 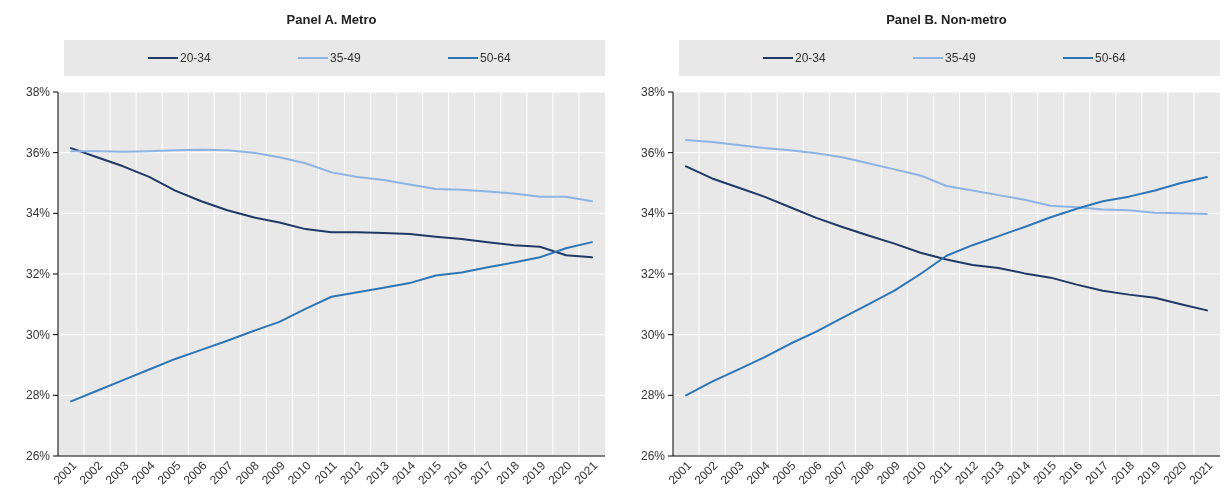 What do you see at coordinates (331, 19) in the screenshot?
I see `chart-title: Panel A. Metro` at bounding box center [331, 19].